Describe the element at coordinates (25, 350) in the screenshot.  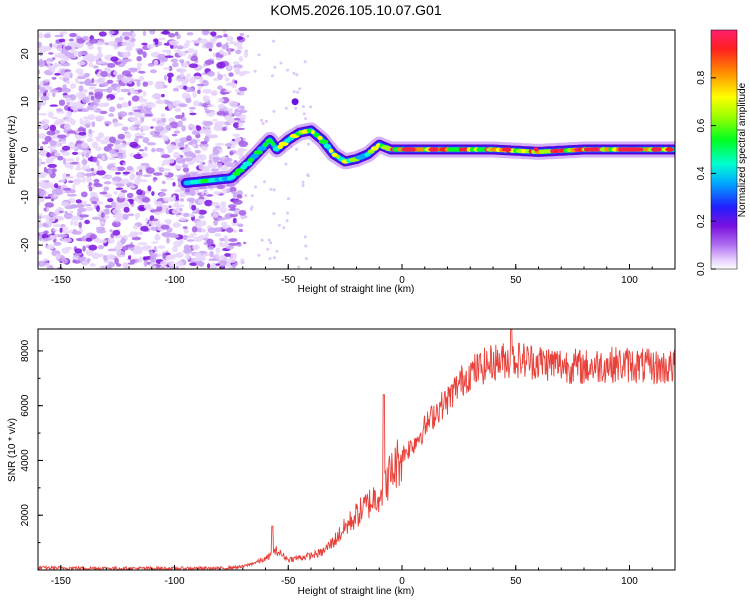
I see `y-tick-label: 8000` at that location.